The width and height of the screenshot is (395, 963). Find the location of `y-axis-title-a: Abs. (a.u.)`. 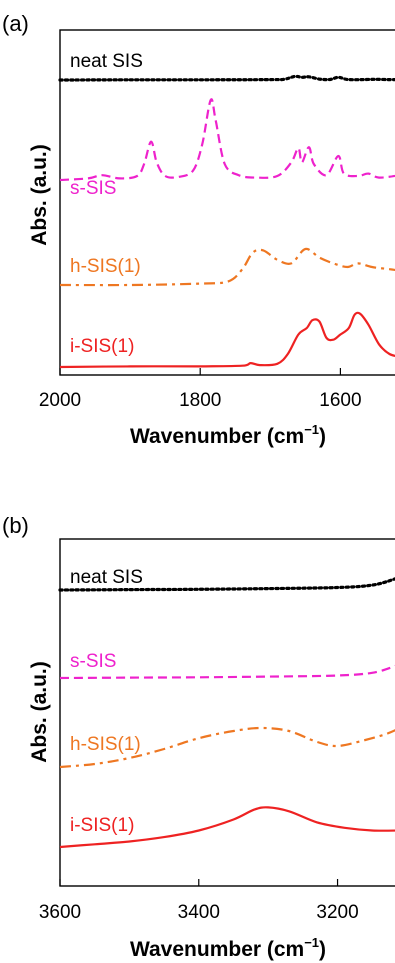

y-axis-title-a: Abs. (a.u.) is located at coordinates (39, 195).